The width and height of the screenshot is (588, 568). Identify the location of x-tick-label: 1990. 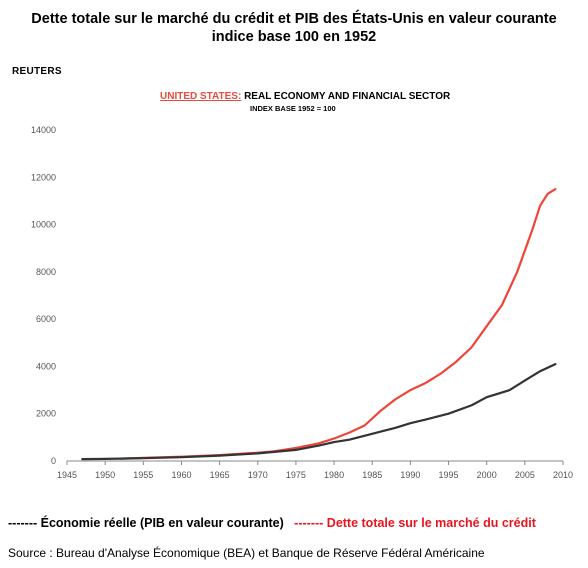
(410, 475).